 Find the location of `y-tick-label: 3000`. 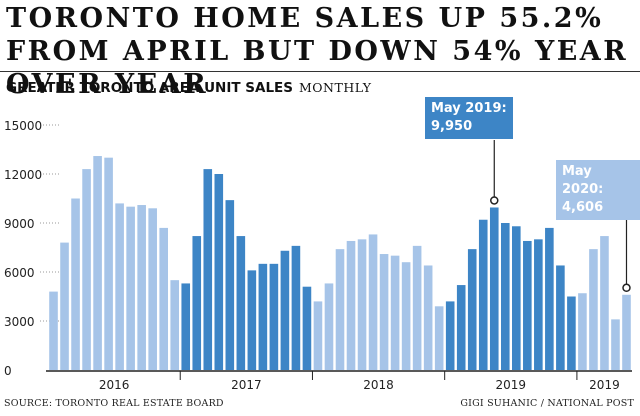

y-tick-label: 3000 is located at coordinates (19, 322).